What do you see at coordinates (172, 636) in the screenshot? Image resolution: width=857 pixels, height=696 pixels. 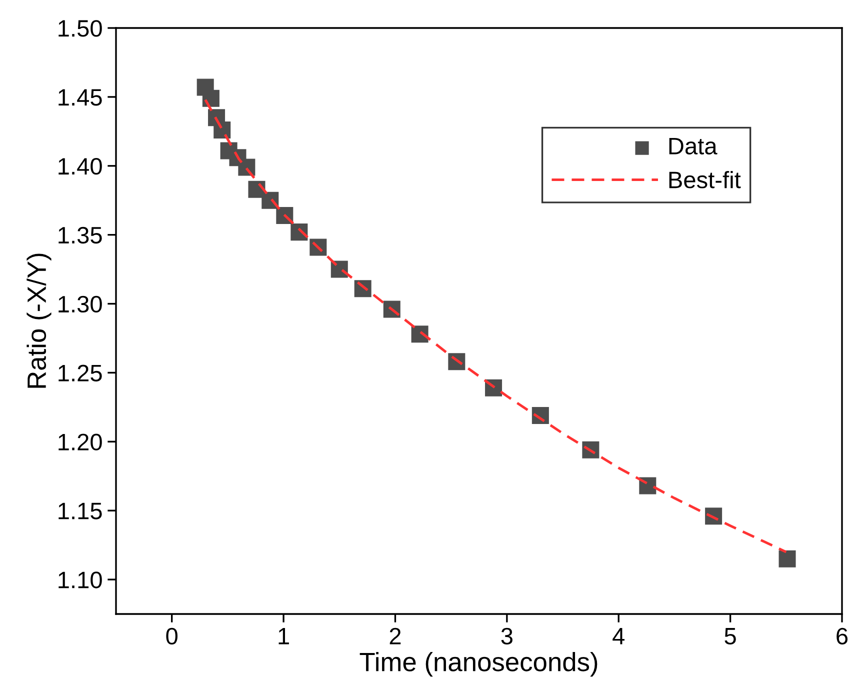 I see `x-tick-label: 0` at bounding box center [172, 636].